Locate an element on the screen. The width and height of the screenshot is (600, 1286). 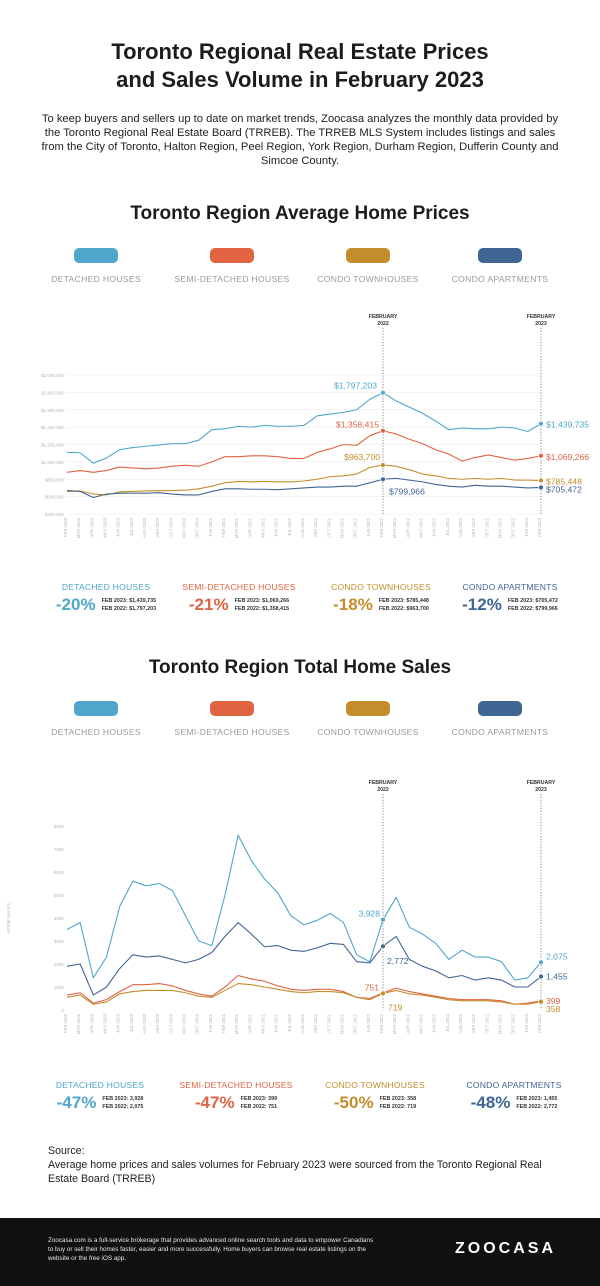
x-tick-label: NOV 2021 is located at coordinates (342, 1023).